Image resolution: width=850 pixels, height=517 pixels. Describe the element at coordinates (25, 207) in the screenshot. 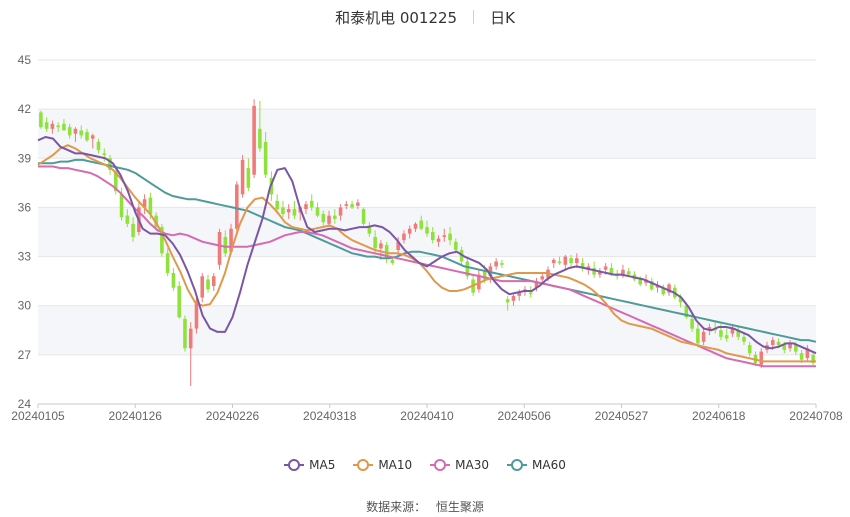

I see `y-tick-label: 36` at that location.